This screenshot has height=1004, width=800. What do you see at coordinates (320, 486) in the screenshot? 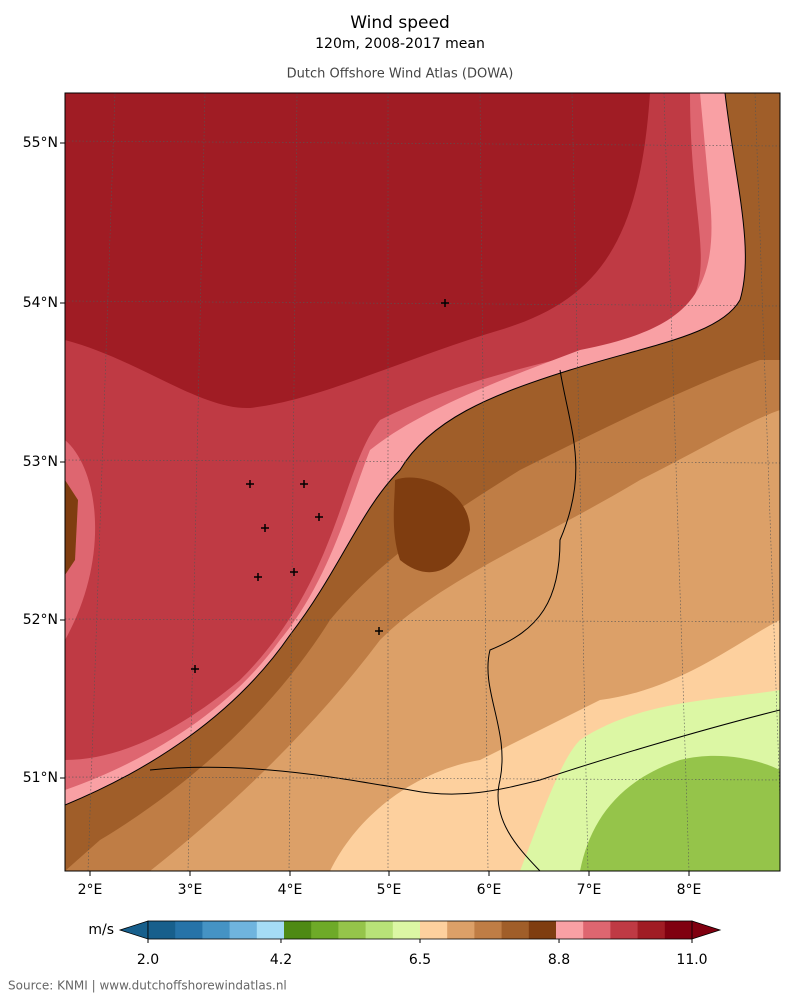
I see `stations` at bounding box center [320, 486].